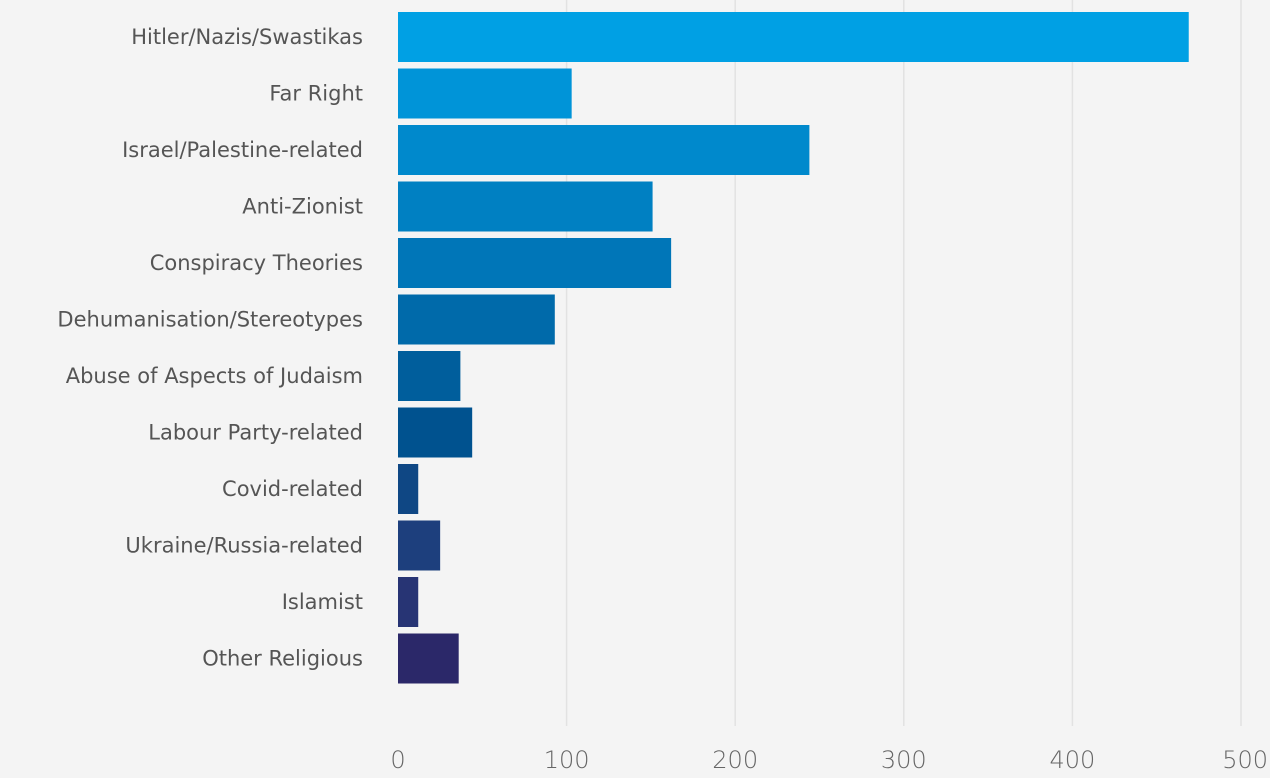 This screenshot has width=1270, height=778. I want to click on category-label-6: Abuse of Aspects of Judaism, so click(214, 376).